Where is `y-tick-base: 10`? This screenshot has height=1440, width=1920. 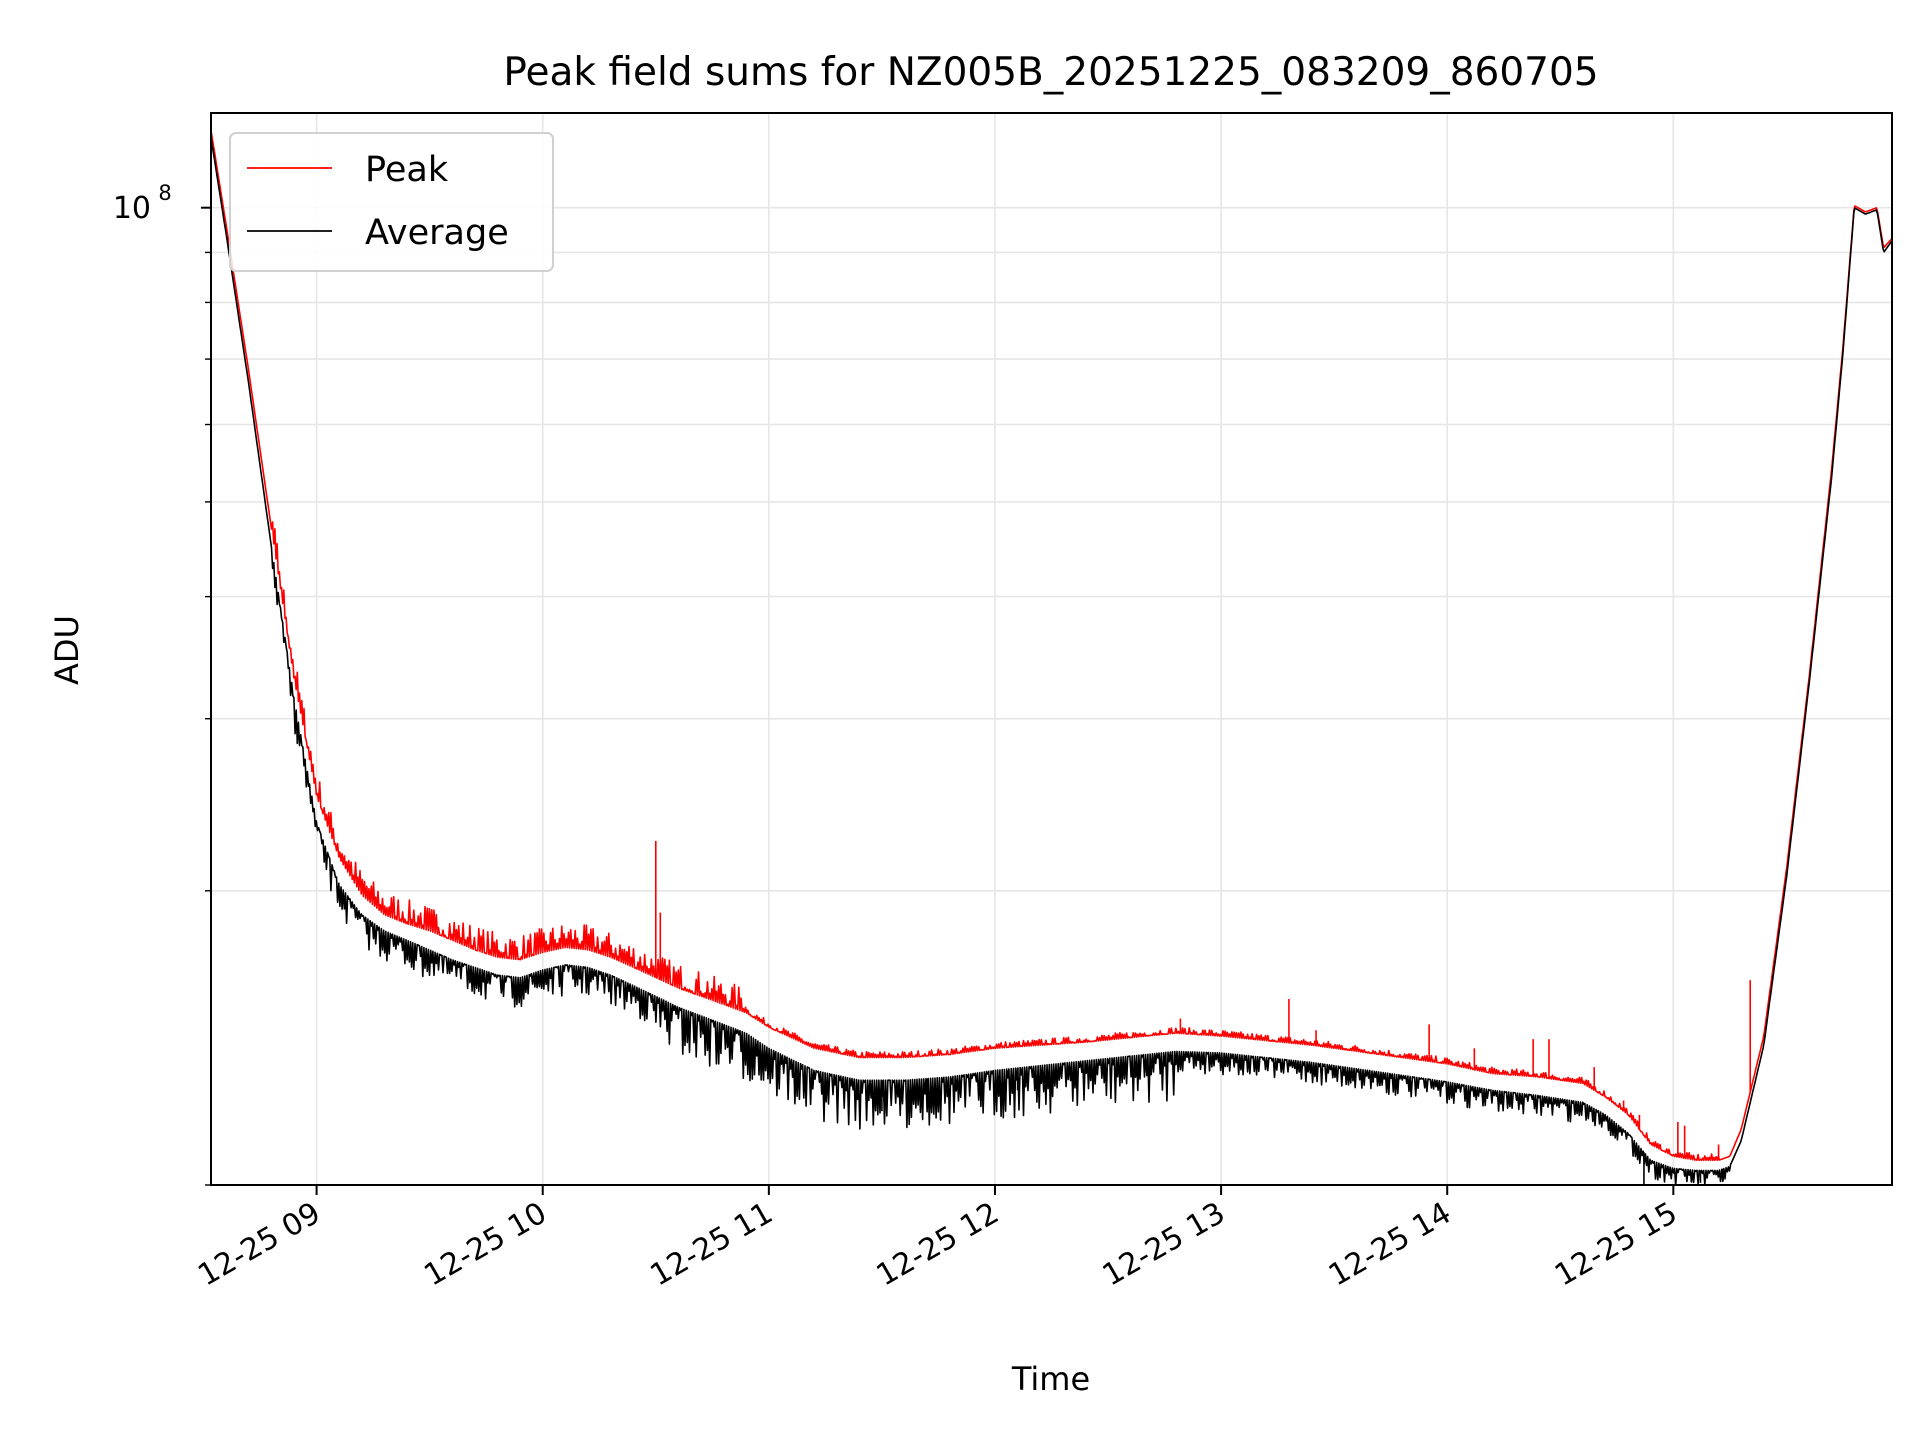 y-tick-base: 10 is located at coordinates (132, 208).